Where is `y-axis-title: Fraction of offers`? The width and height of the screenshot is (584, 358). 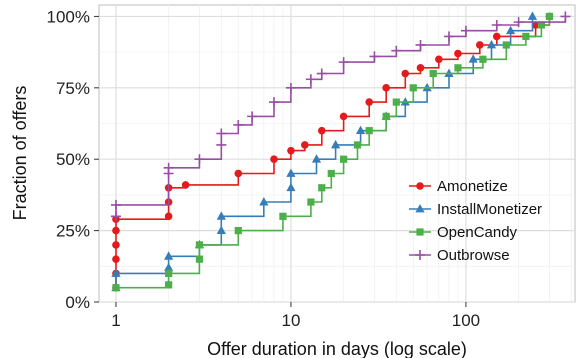
y-axis-title: Fraction of offers is located at coordinates (20, 153).